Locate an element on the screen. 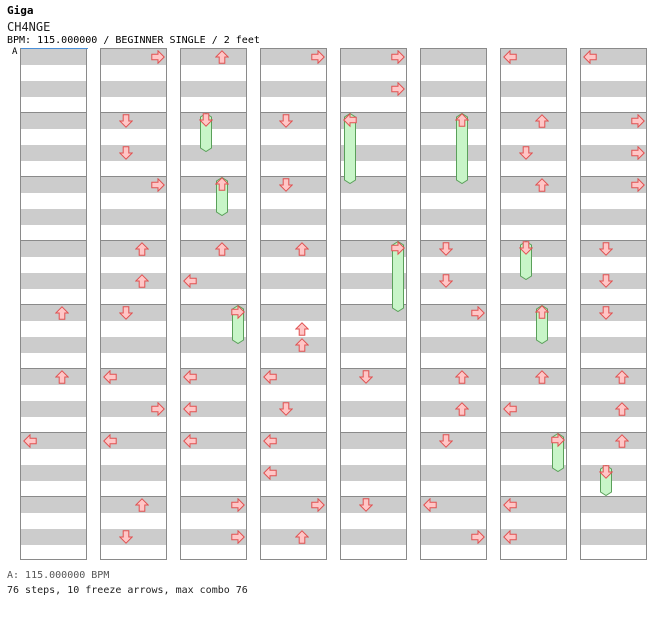  step-stats: 76 steps, 10 freeze arrows, max combo 76 is located at coordinates (127, 590).